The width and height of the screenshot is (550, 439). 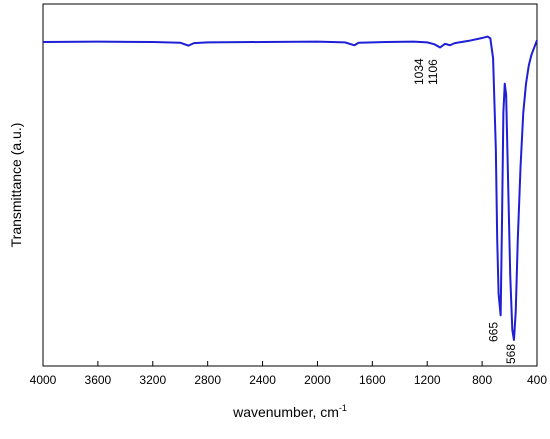 I want to click on peak-annotation: 568, so click(x=511, y=354).